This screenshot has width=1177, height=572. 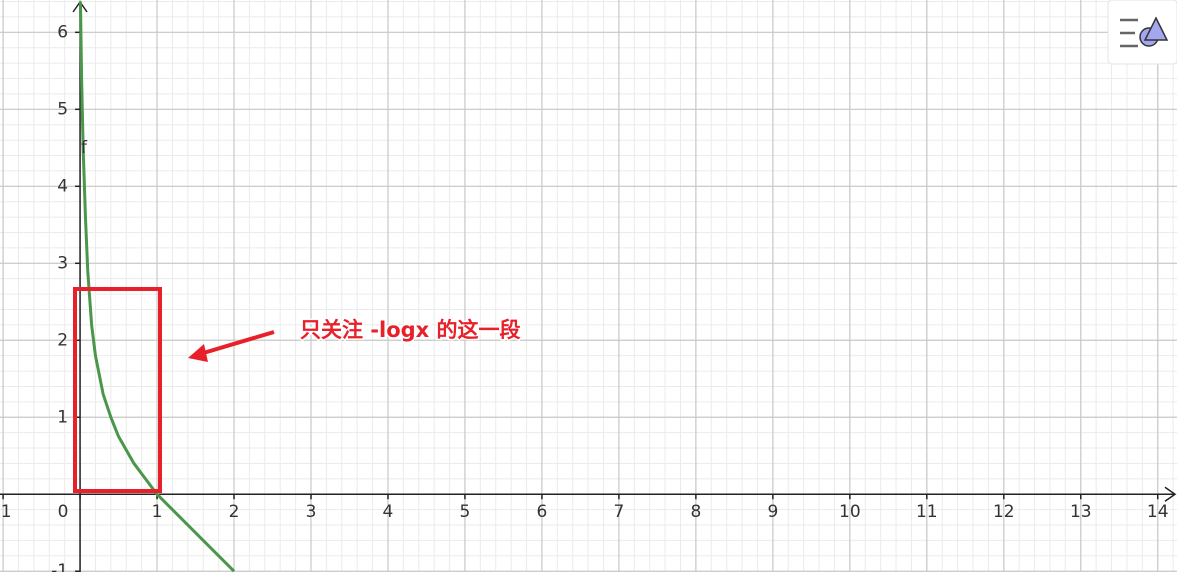 What do you see at coordinates (117, 390) in the screenshot?
I see `highlight-box` at bounding box center [117, 390].